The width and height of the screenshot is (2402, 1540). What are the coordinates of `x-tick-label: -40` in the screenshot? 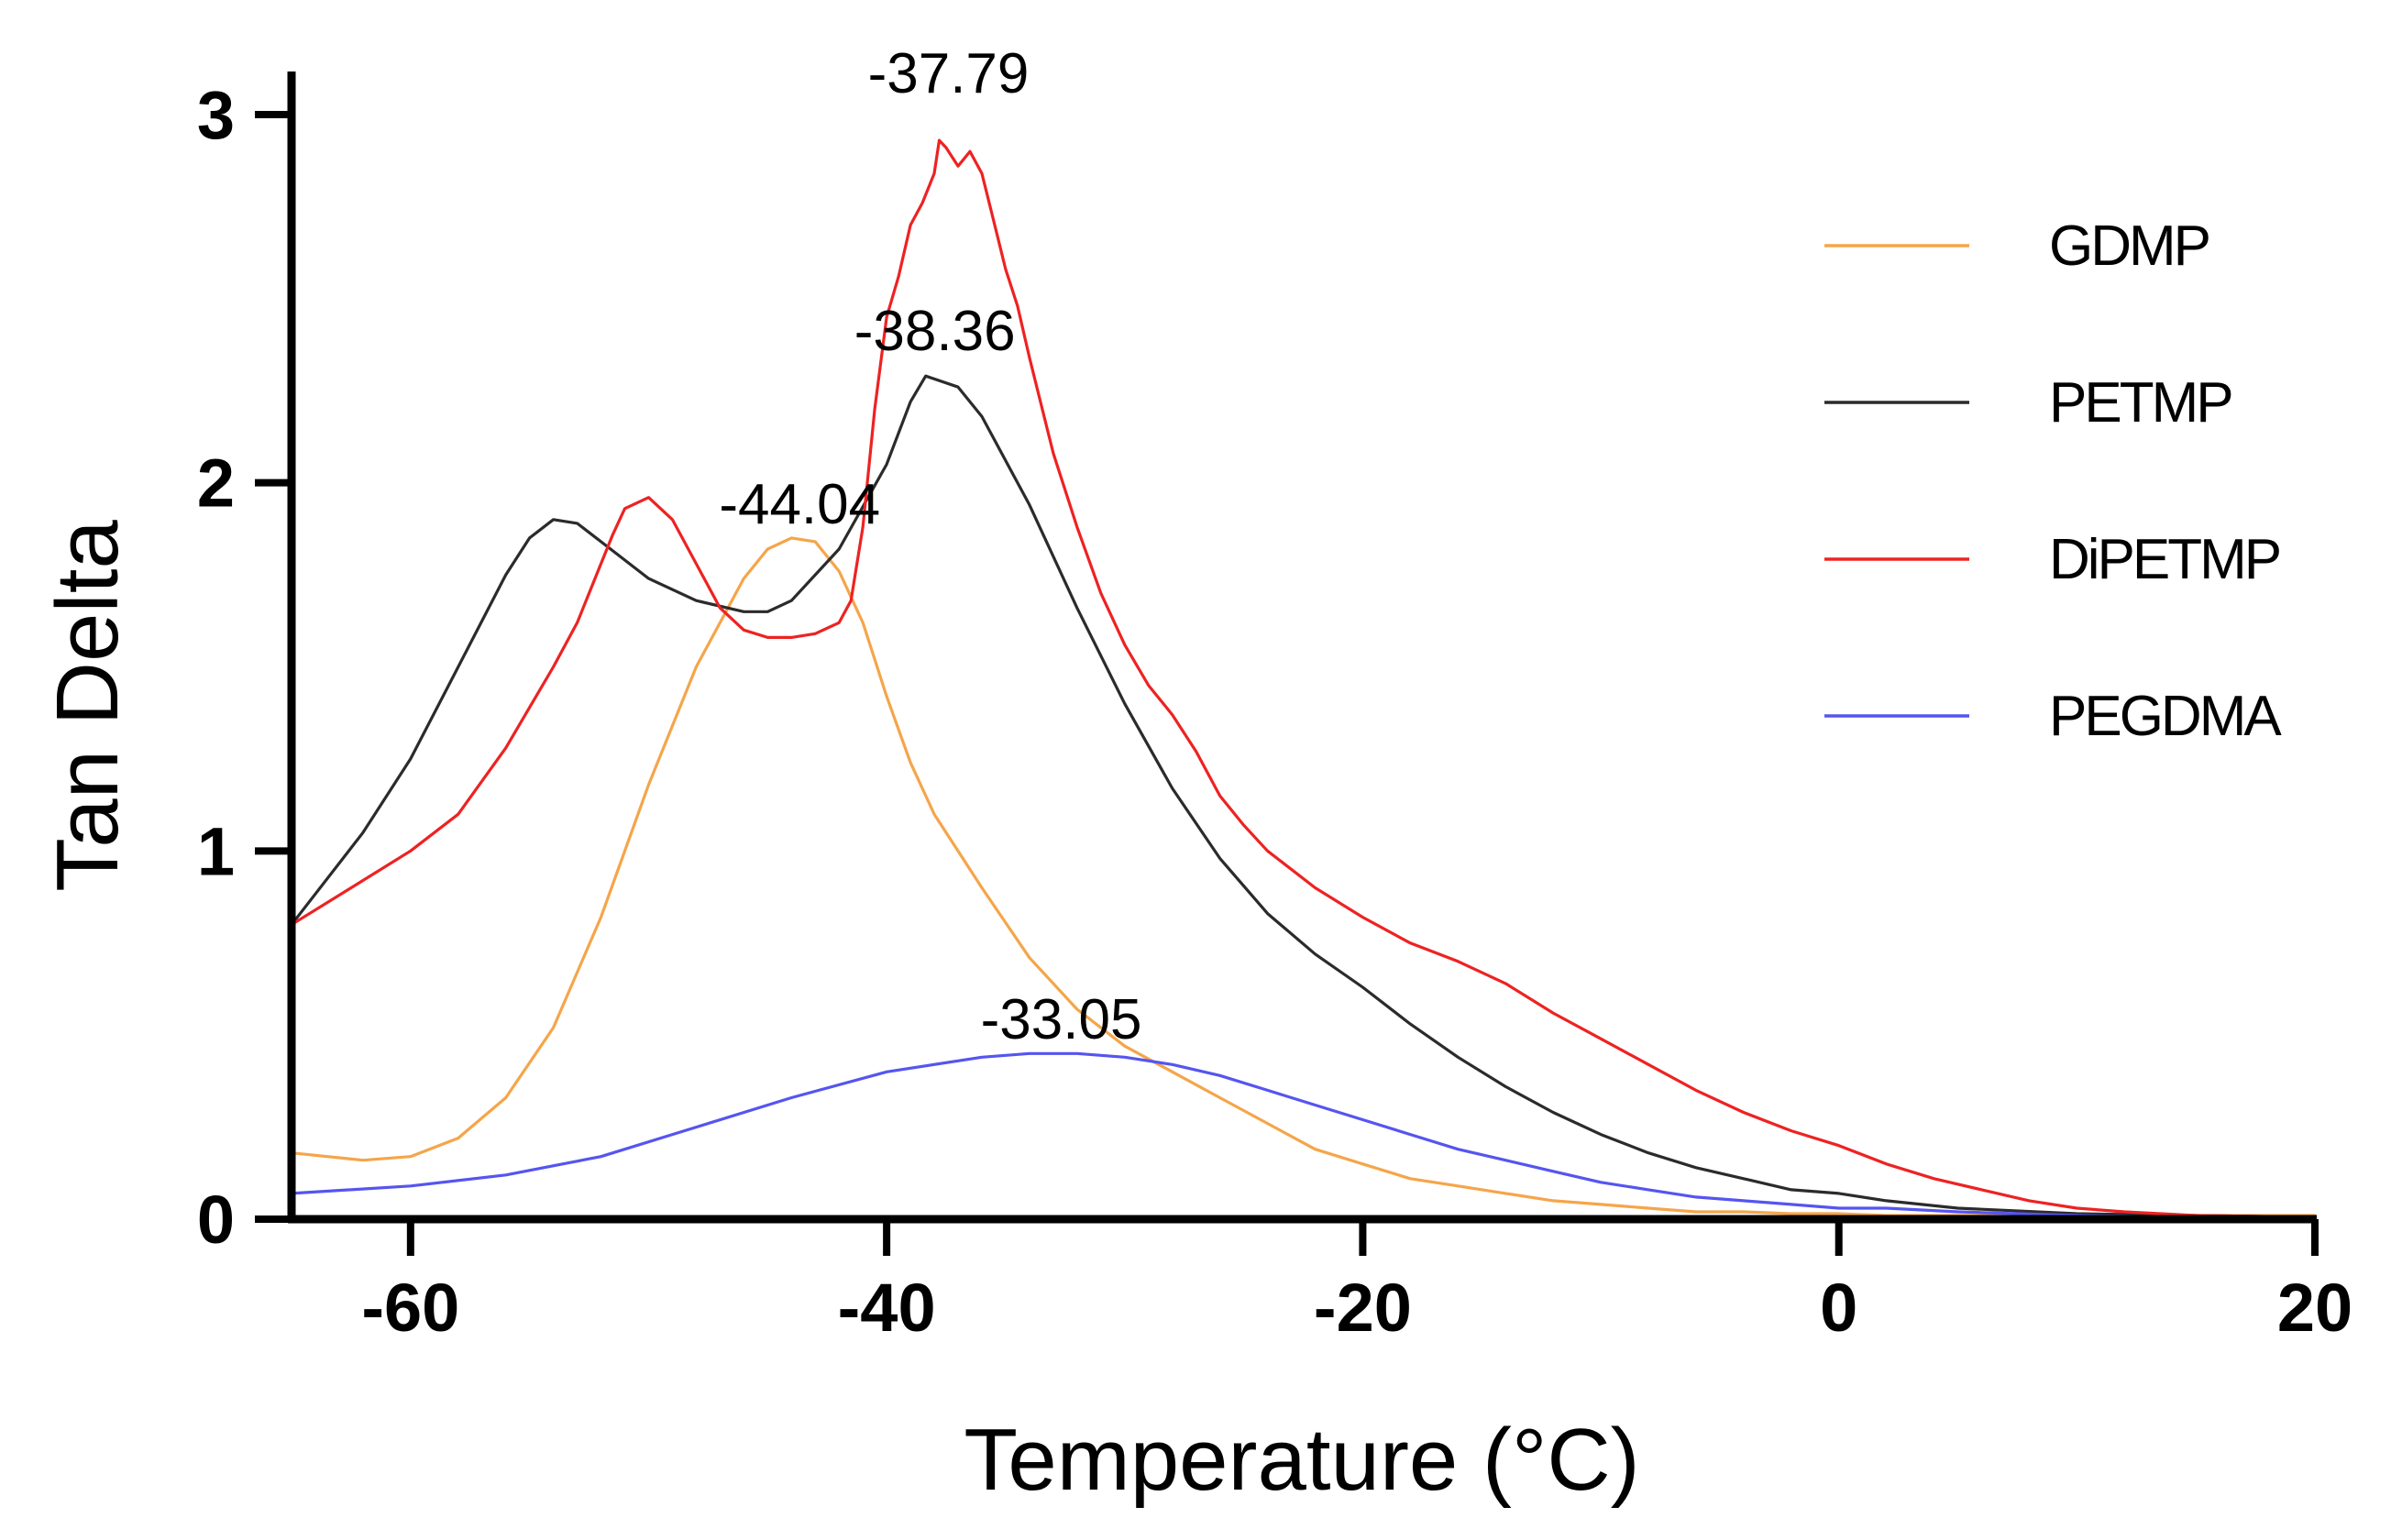 It's located at (887, 1308).